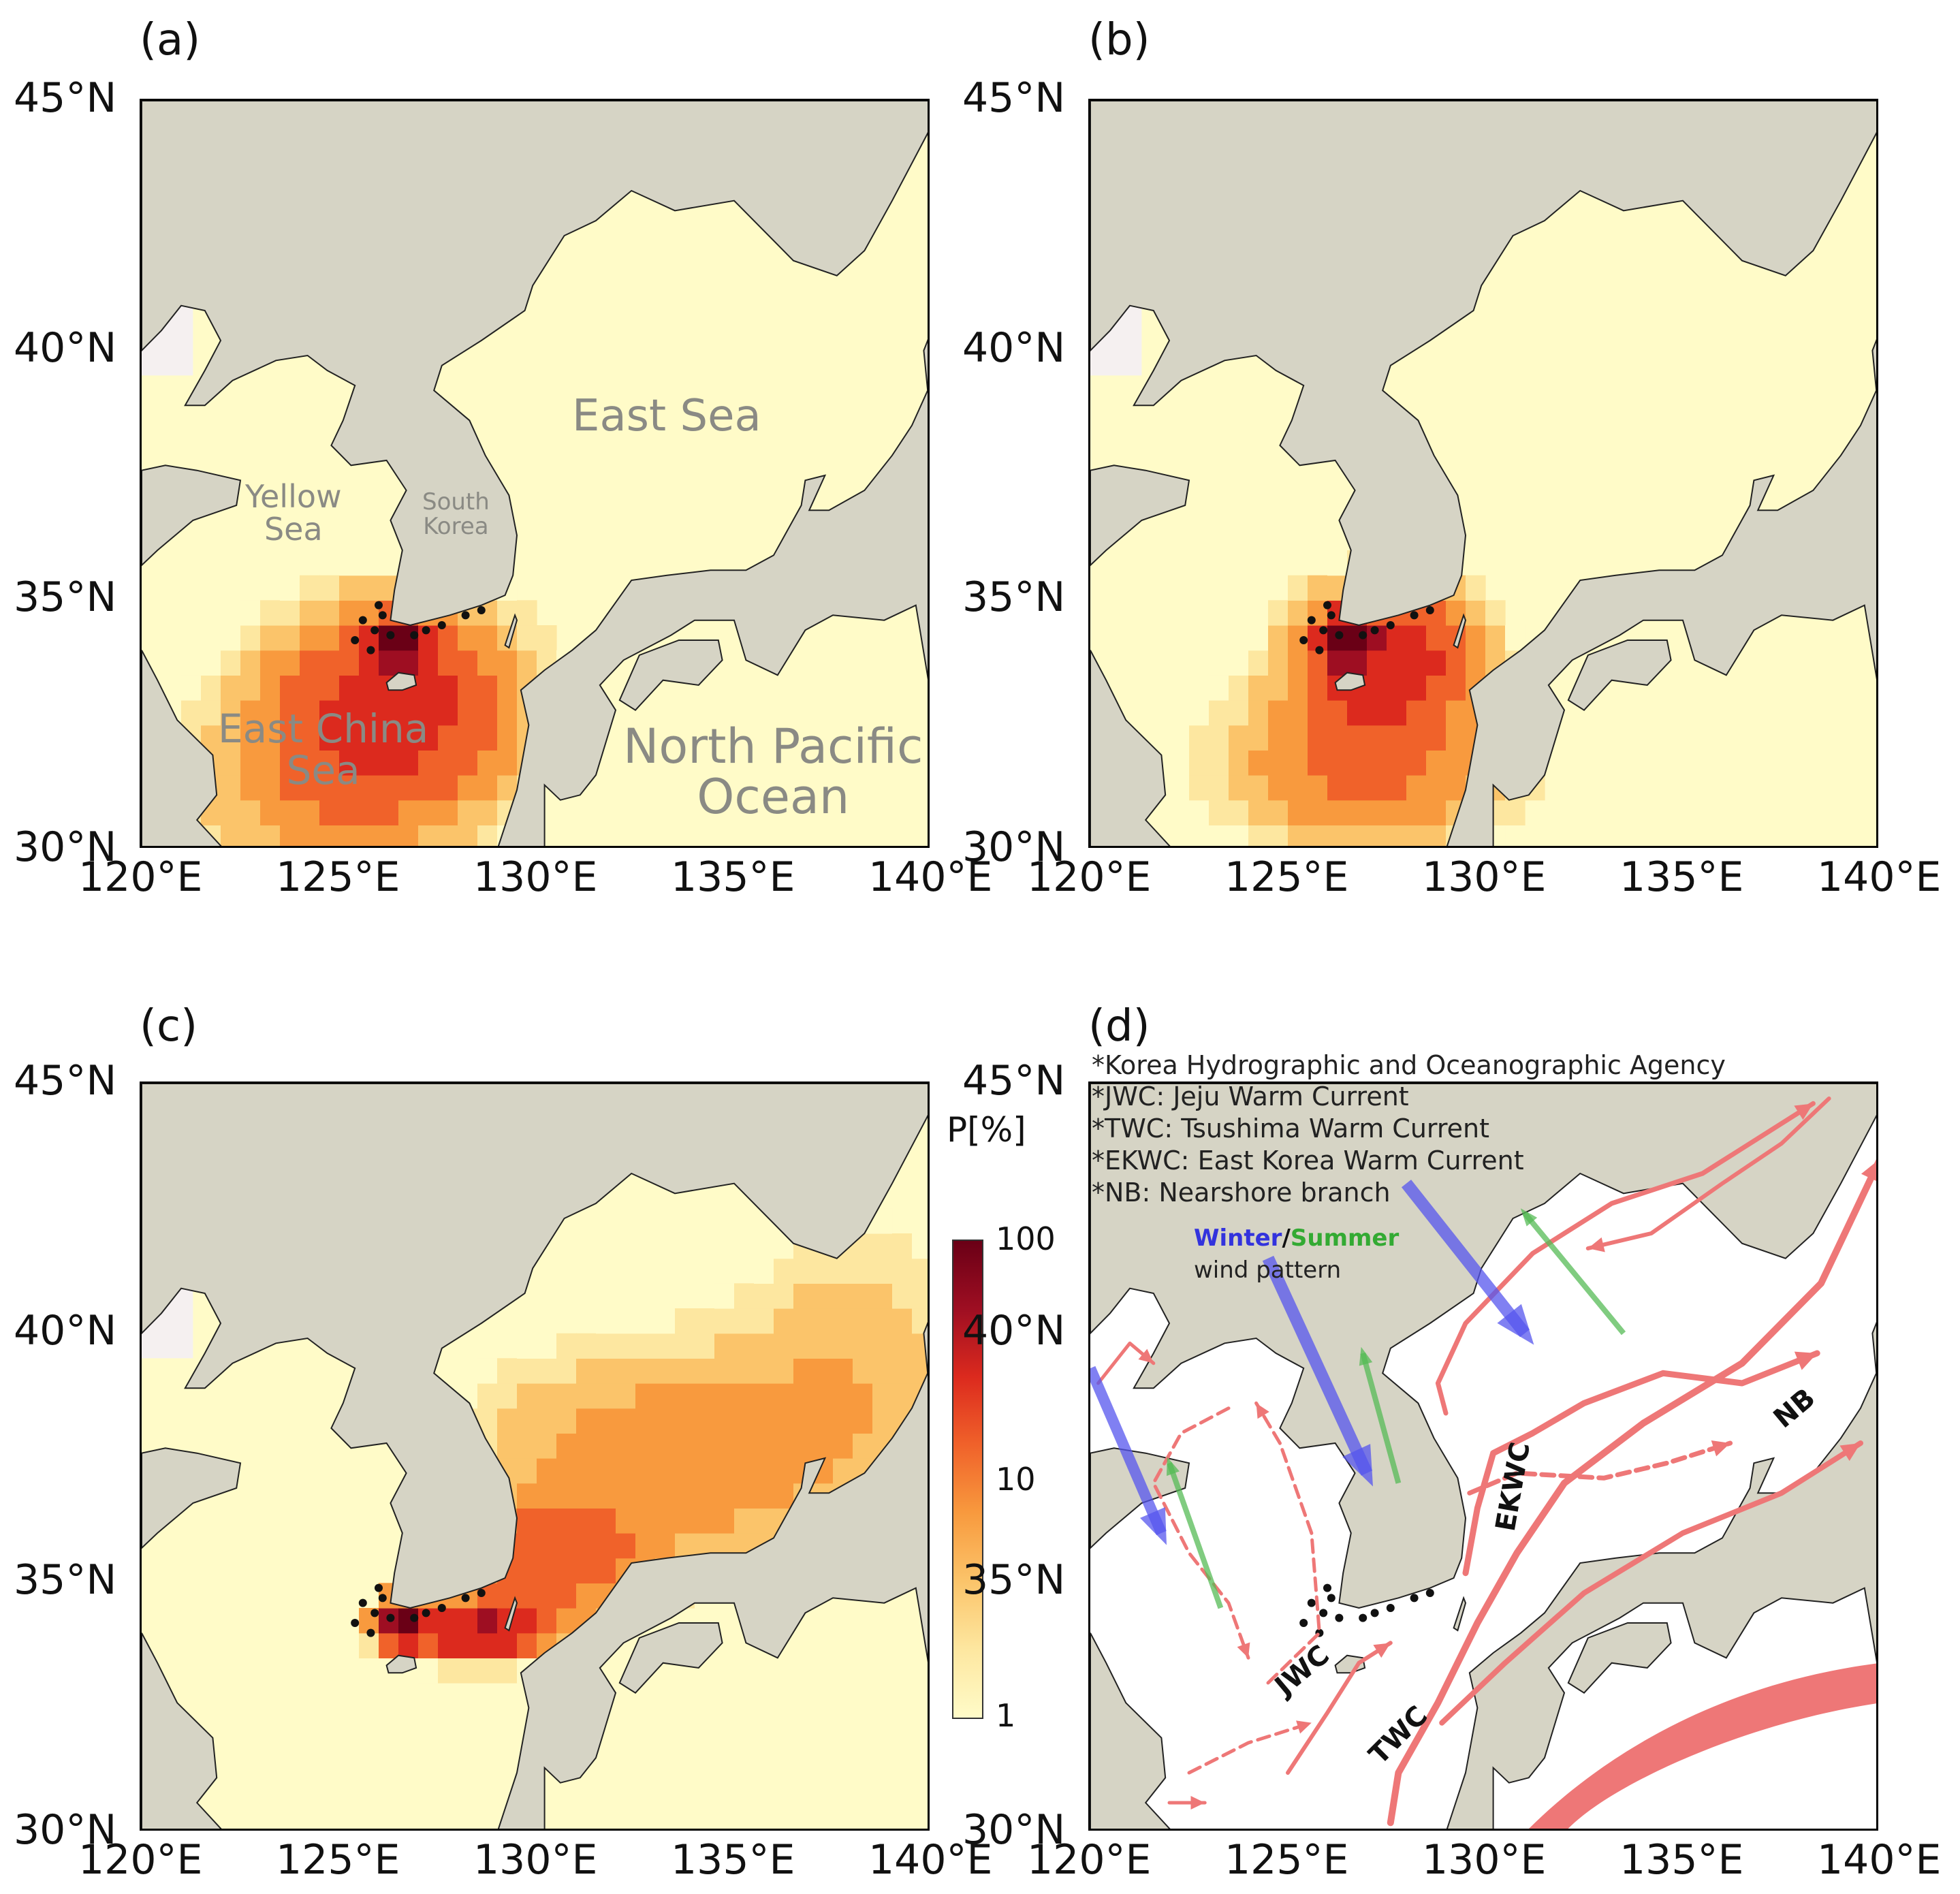 The height and width of the screenshot is (1894, 1960). What do you see at coordinates (1345, 1238) in the screenshot?
I see `legend-summer: Summer` at bounding box center [1345, 1238].